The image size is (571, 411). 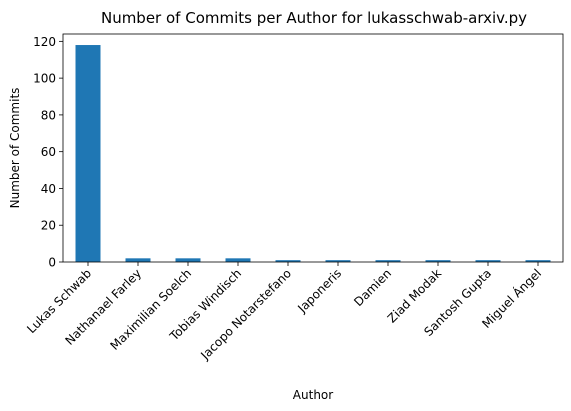 What do you see at coordinates (319, 291) in the screenshot?
I see `x-tick-label: Japoneris` at bounding box center [319, 291].